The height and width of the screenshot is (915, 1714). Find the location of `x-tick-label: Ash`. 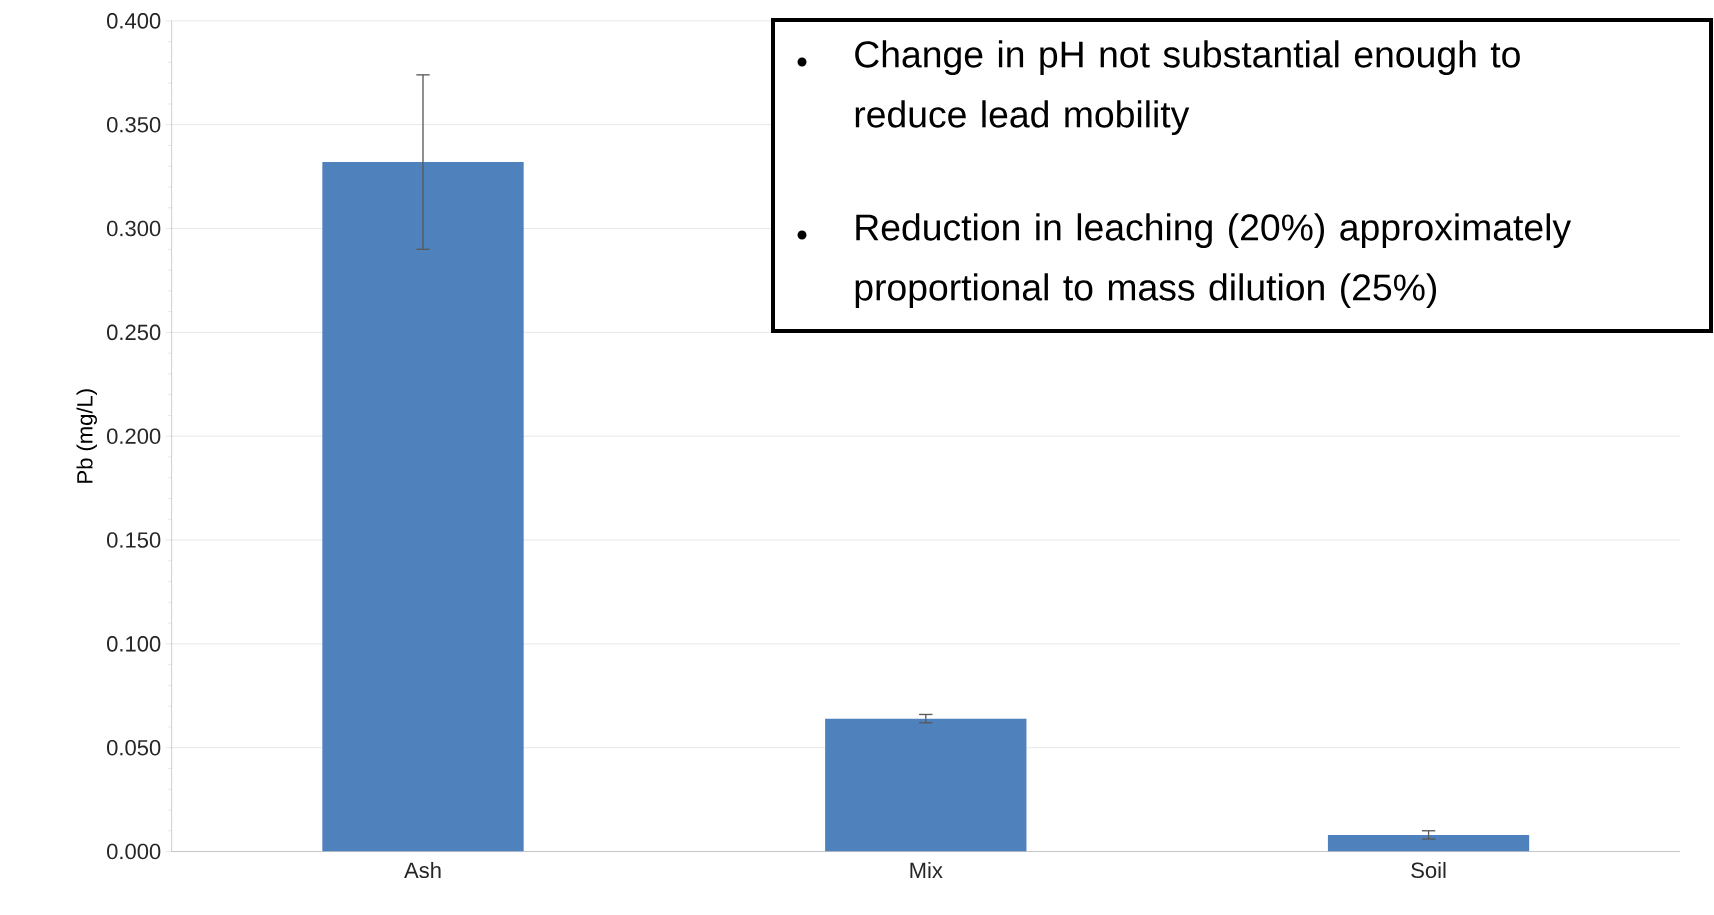

x-tick-label: Ash is located at coordinates (422, 870).